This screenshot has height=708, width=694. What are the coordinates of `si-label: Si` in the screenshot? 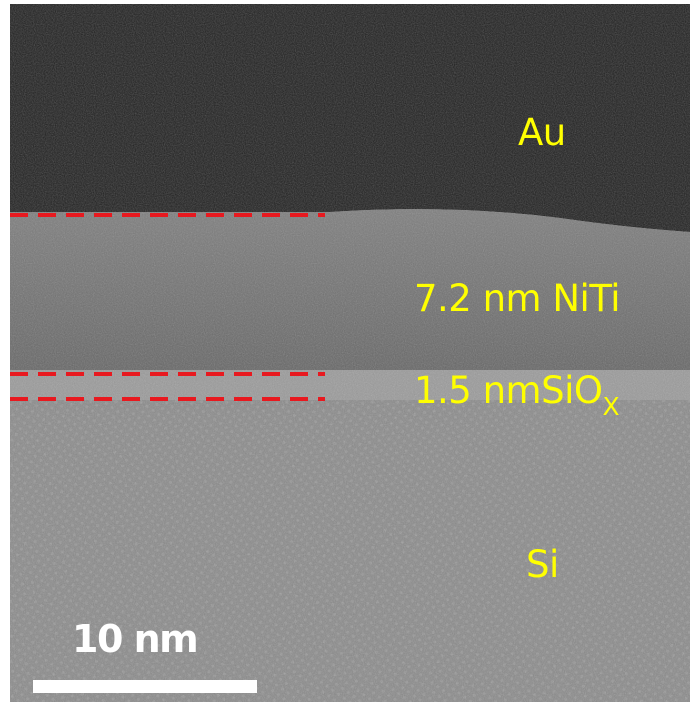 It's located at (542, 564).